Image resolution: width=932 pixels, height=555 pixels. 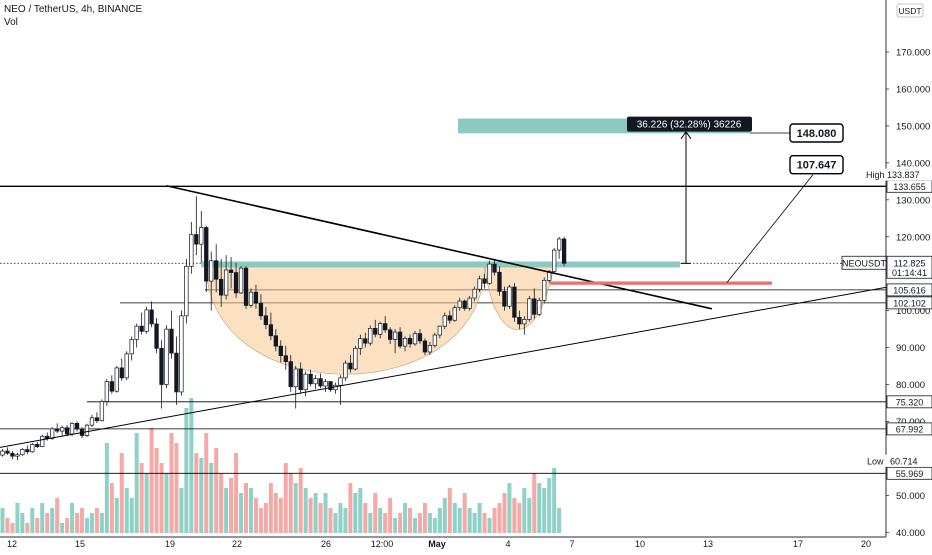 I want to click on time-tick-label: May, so click(x=437, y=544).